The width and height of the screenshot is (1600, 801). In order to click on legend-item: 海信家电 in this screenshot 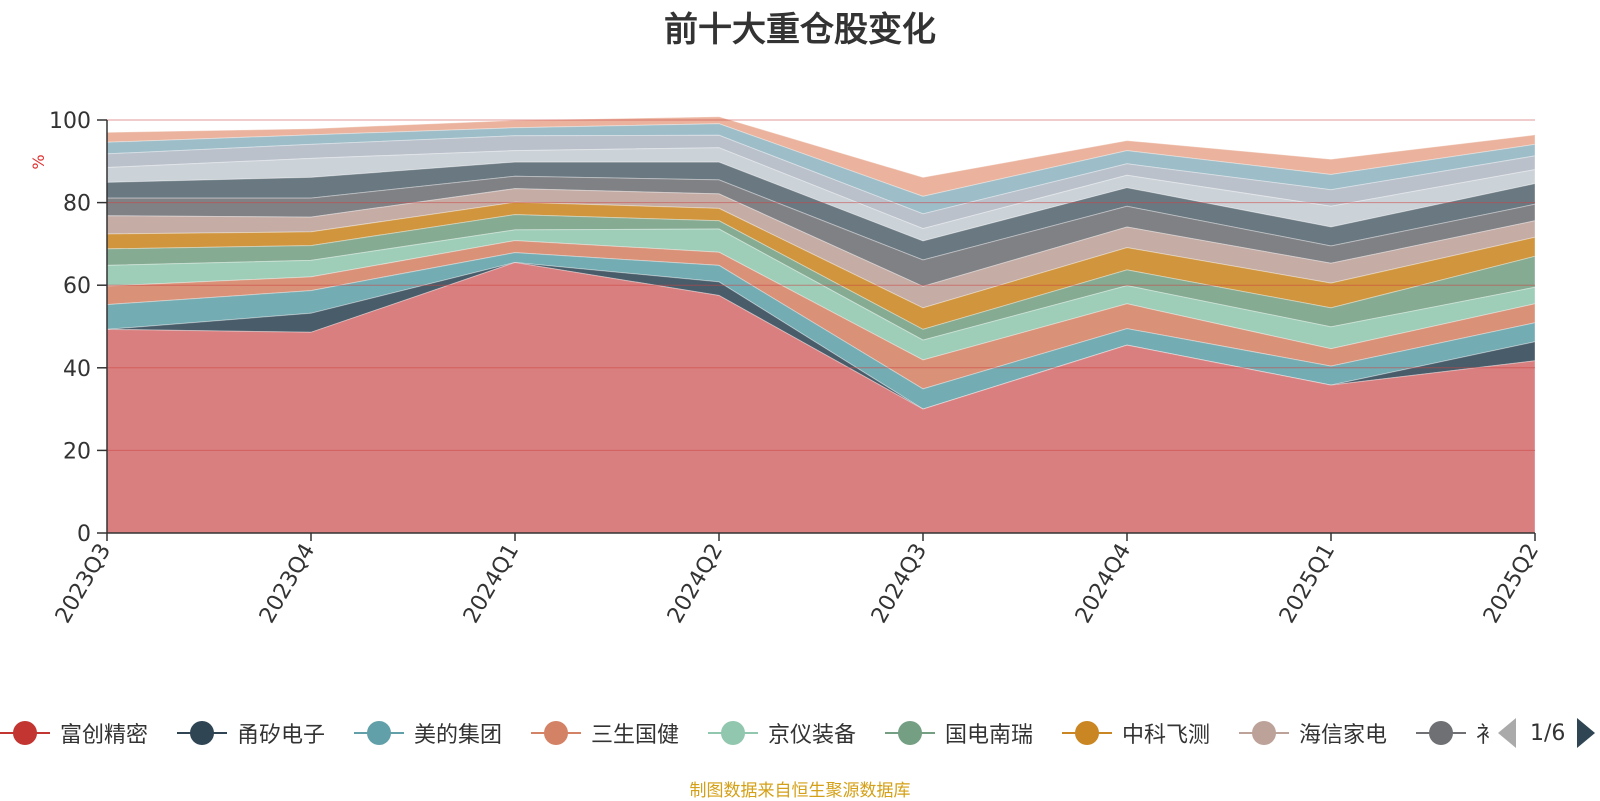, I will do `click(1313, 733)`.